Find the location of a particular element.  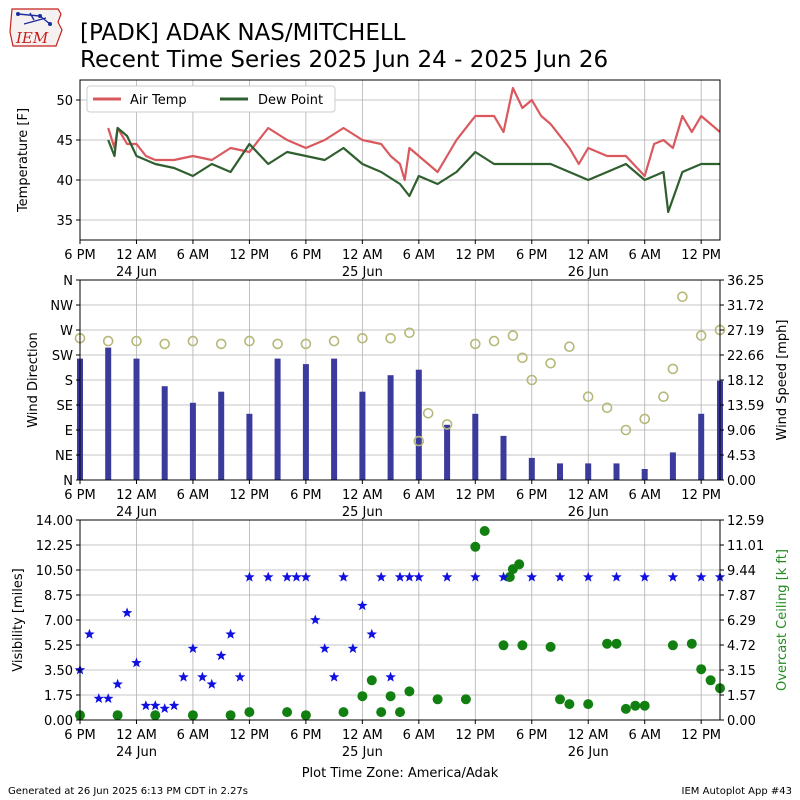

chart-title-line1: [PADK] ADAK NAS/MITCHELL is located at coordinates (243, 33).